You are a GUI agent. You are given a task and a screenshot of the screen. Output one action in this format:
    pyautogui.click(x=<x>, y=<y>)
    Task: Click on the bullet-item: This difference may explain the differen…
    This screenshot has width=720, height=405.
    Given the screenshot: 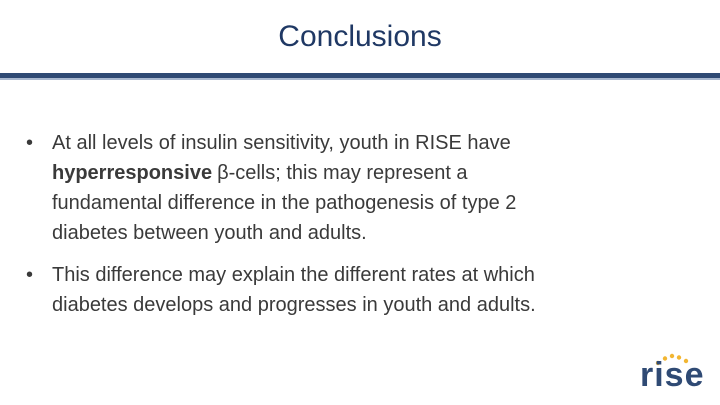 What is the action you would take?
    pyautogui.click(x=281, y=290)
    